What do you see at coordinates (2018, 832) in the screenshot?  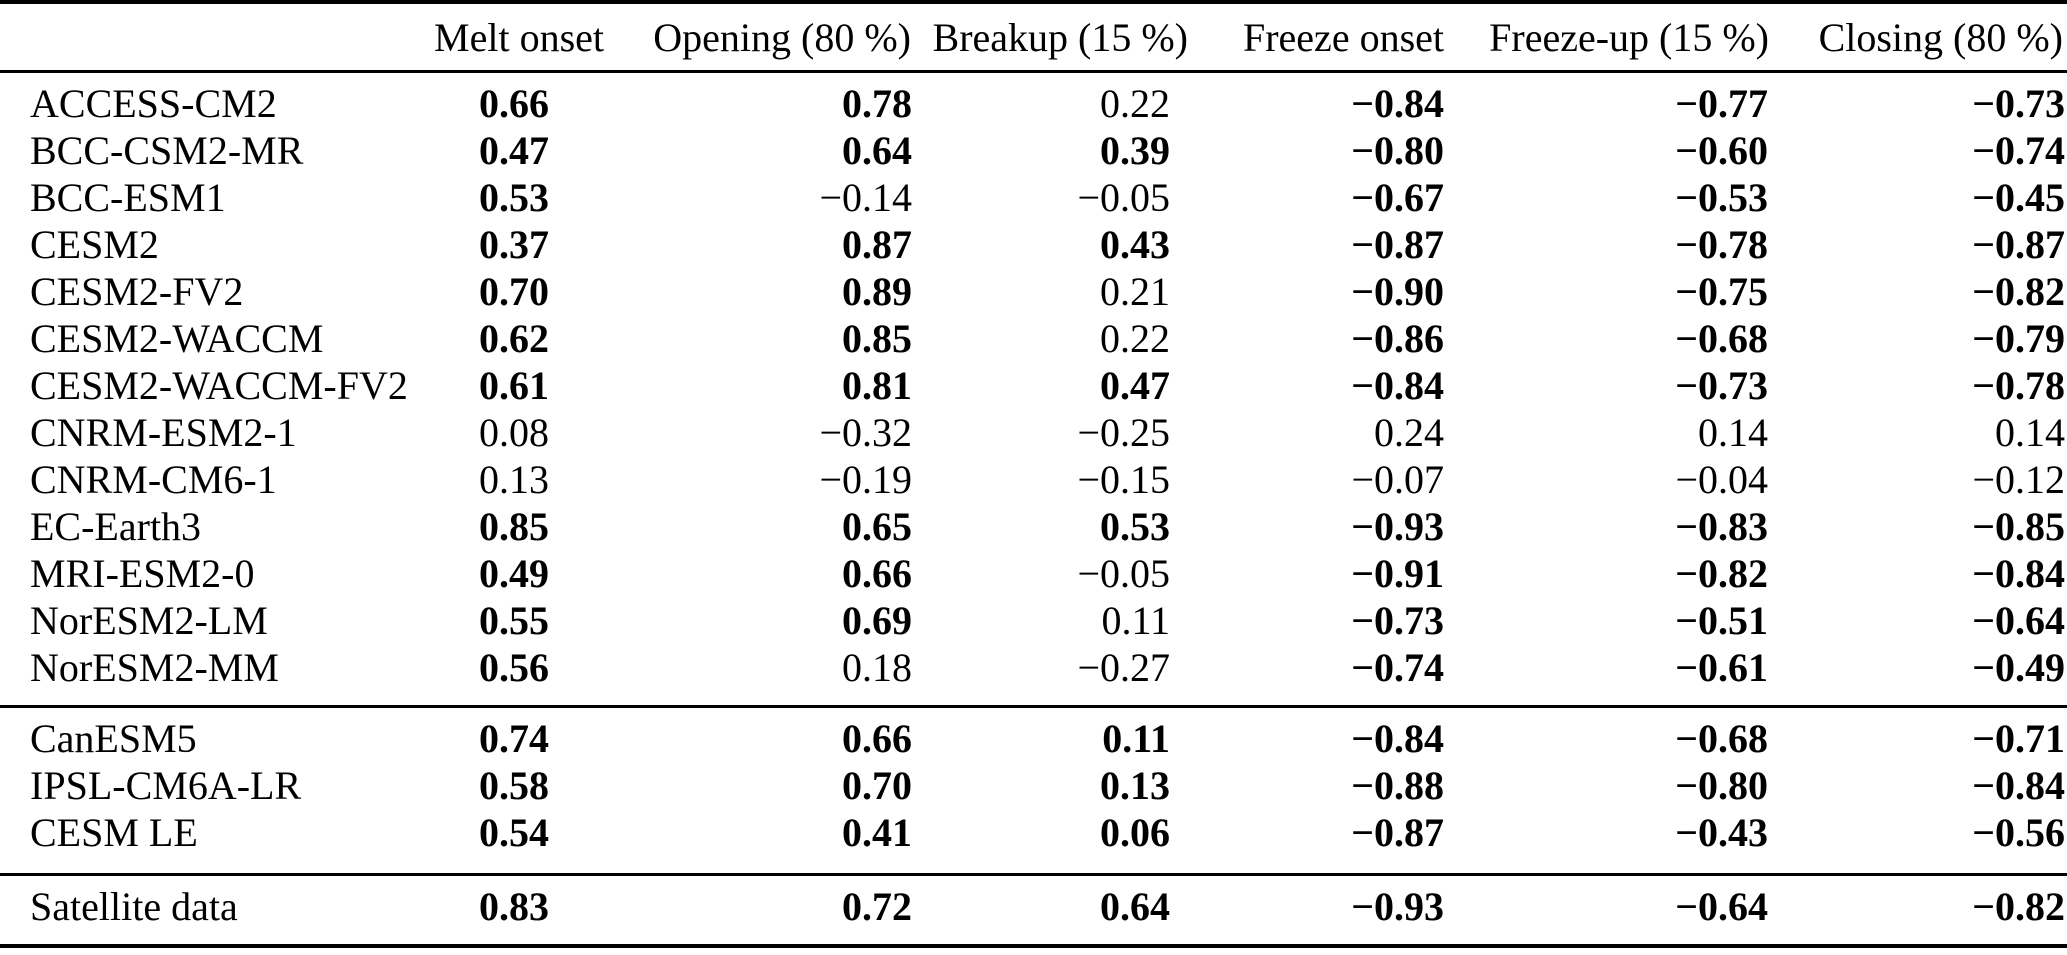 I see `value-cell: −0.56` at bounding box center [2018, 832].